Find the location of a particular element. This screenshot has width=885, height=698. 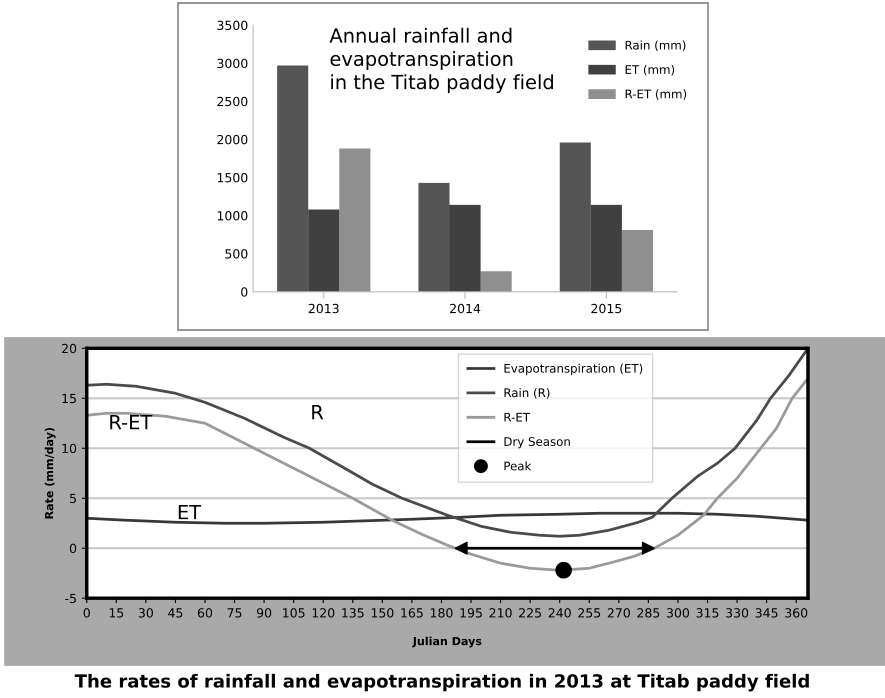

x-tick-label: 120 is located at coordinates (323, 613).